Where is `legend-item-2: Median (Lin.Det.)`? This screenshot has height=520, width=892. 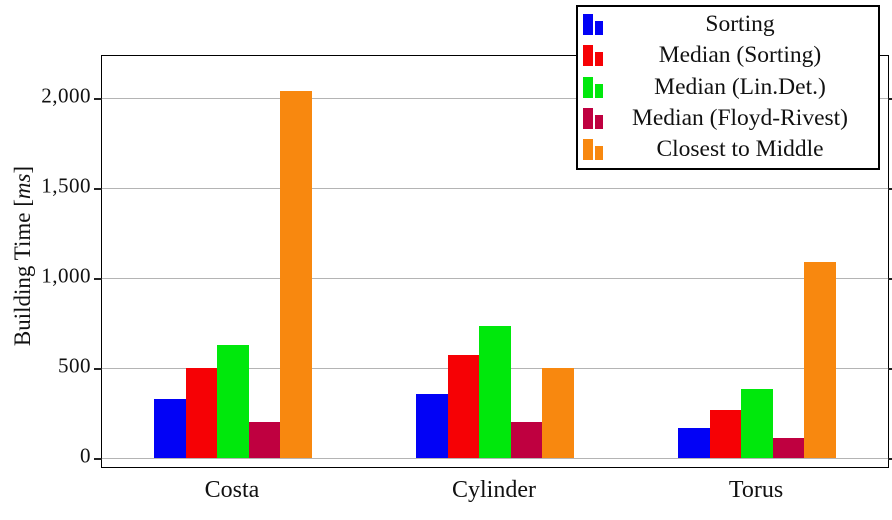 legend-item-2: Median (Lin.Det.) is located at coordinates (728, 86).